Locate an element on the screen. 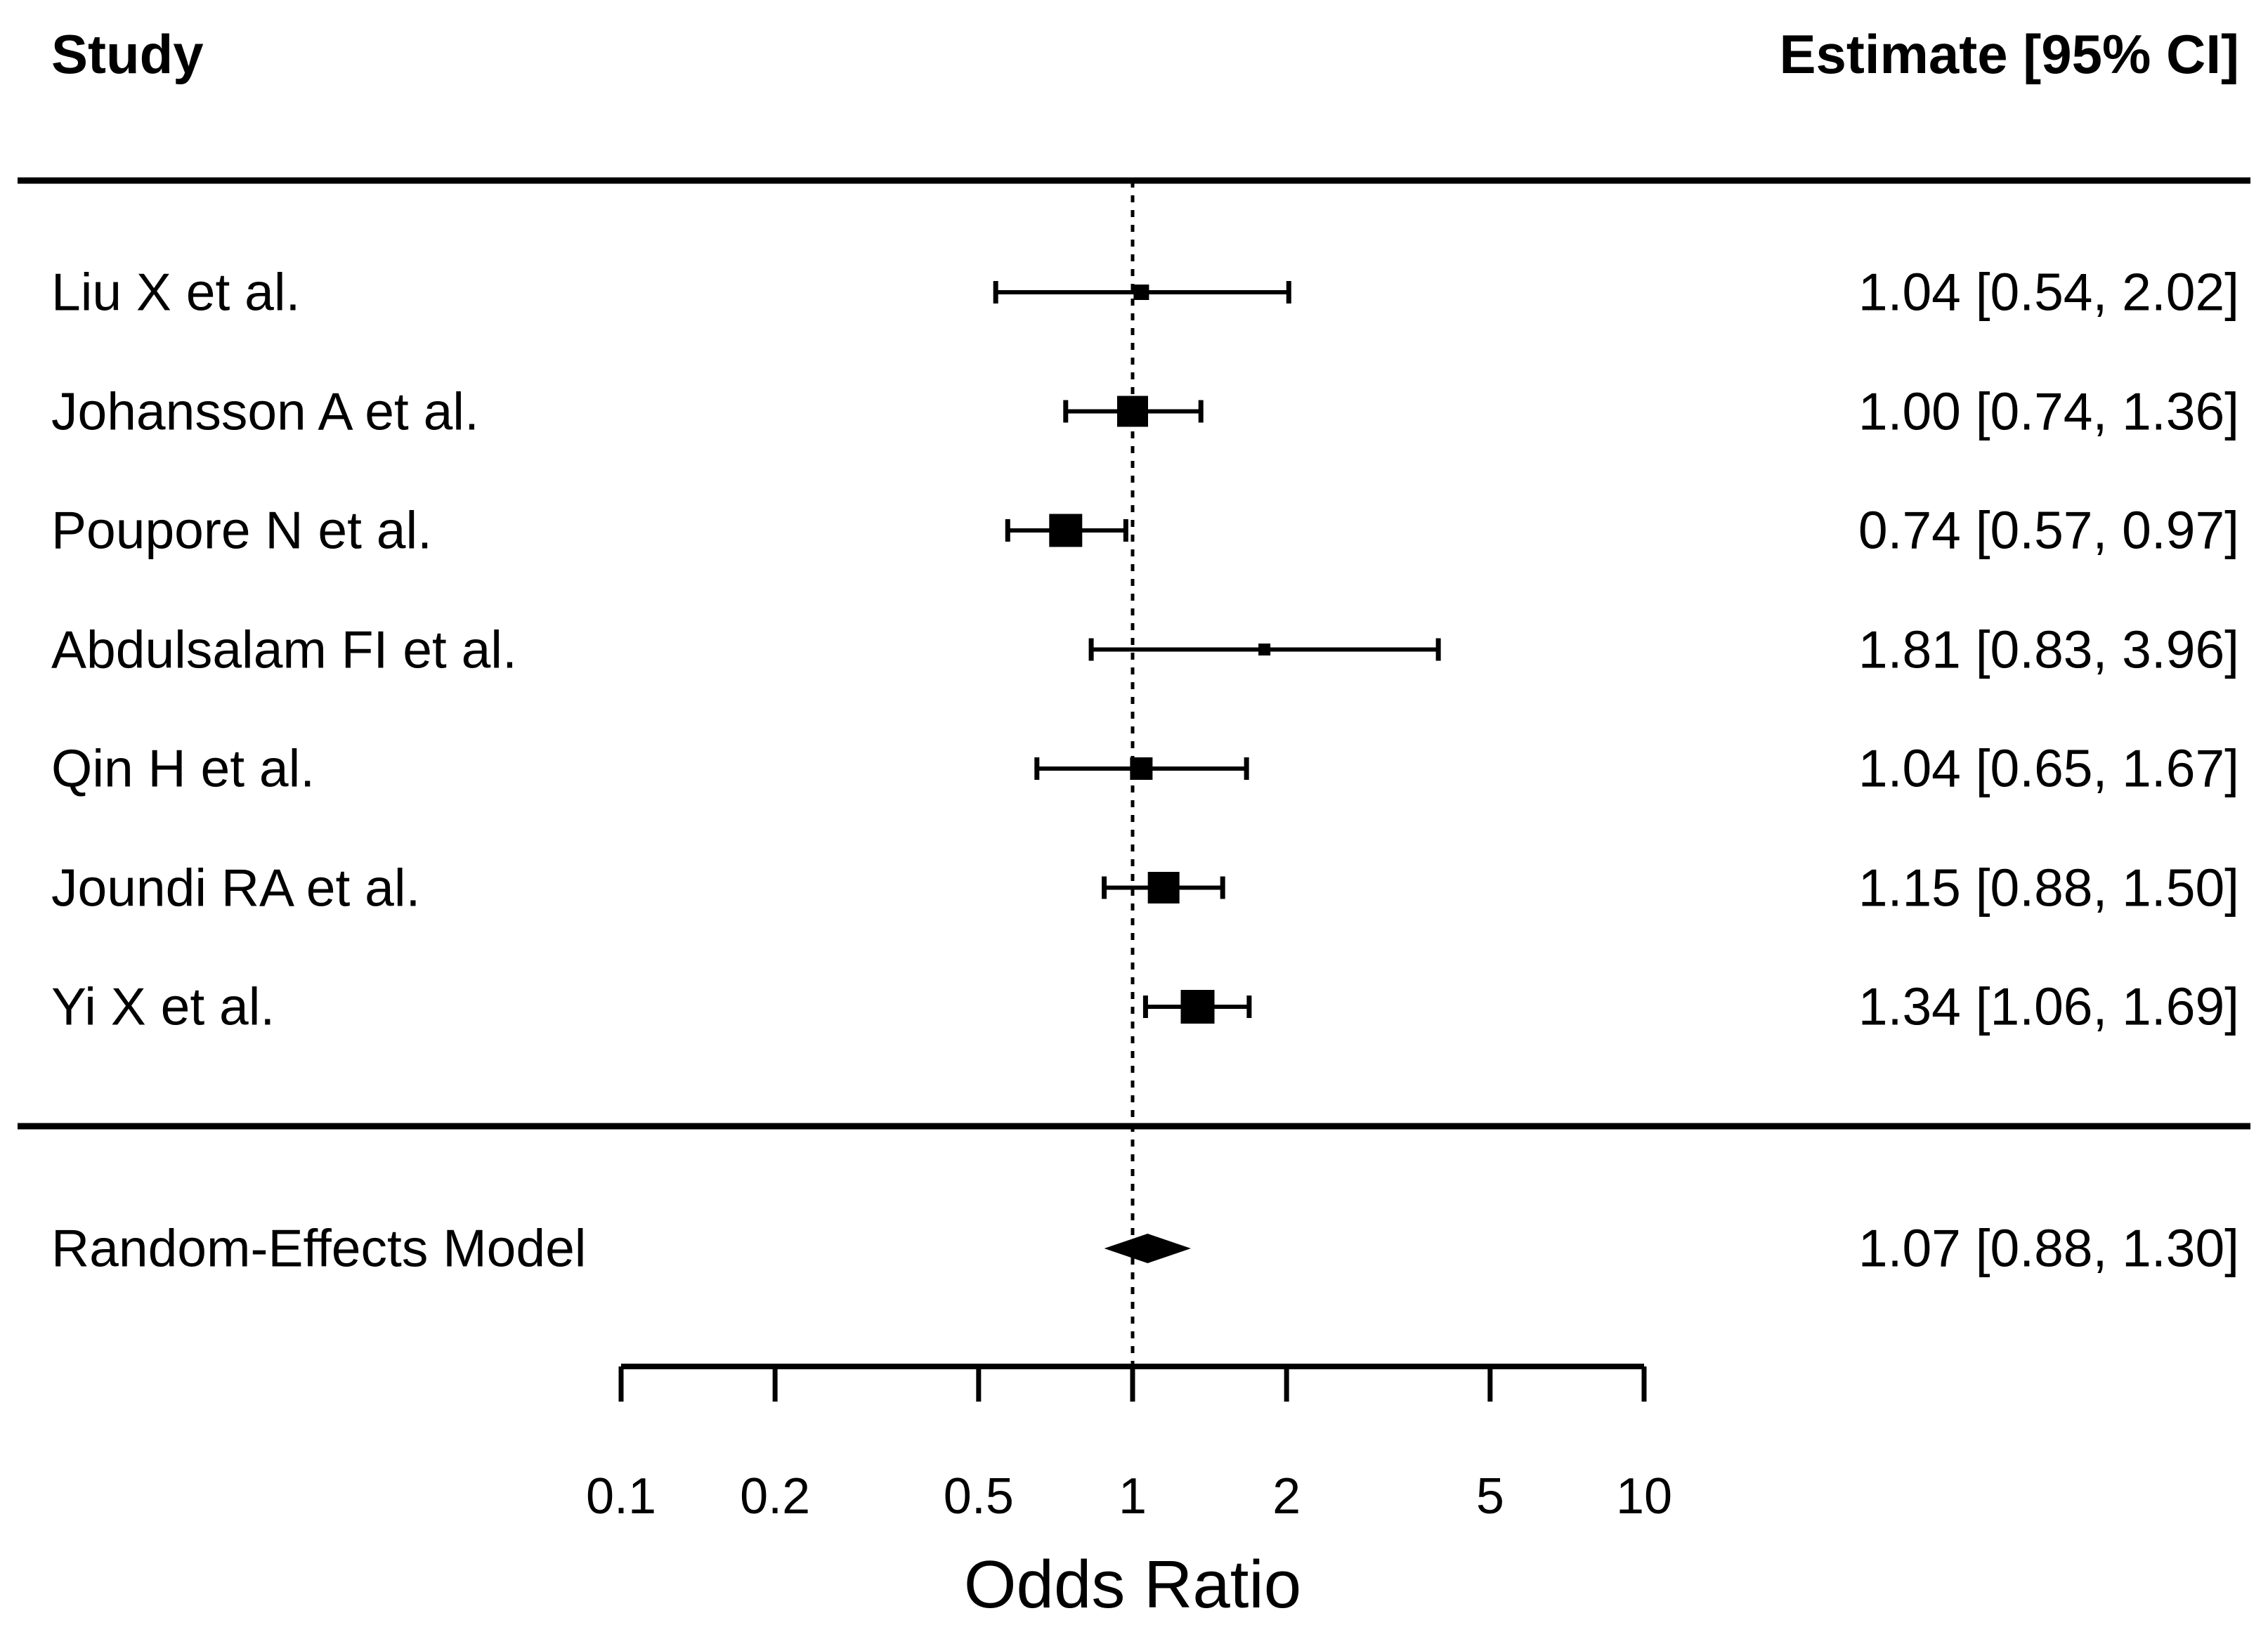 This screenshot has height=1625, width=2268. study-label: Qin H et al. is located at coordinates (183, 768).